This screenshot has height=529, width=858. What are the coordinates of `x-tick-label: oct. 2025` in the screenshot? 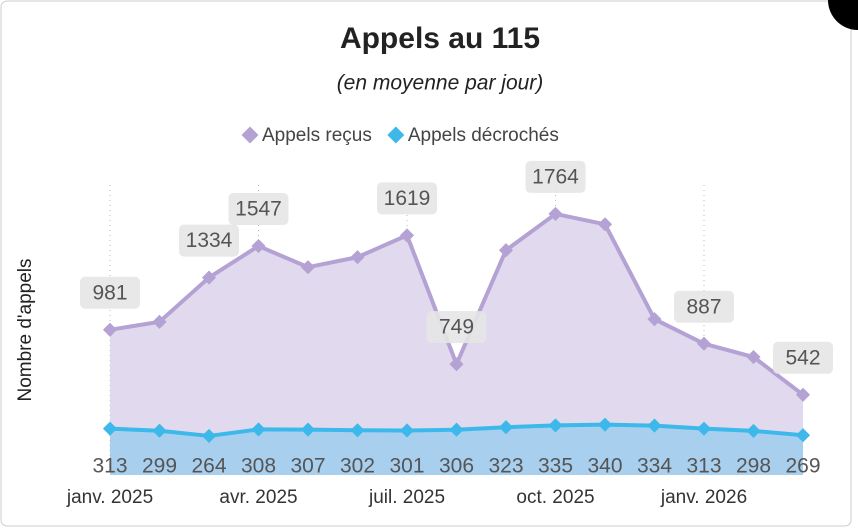 It's located at (555, 497).